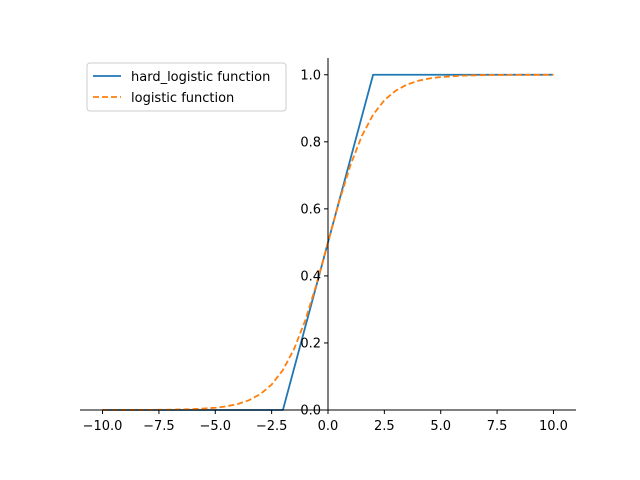 The image size is (640, 480). Describe the element at coordinates (215, 426) in the screenshot. I see `x-tick-label: −5.0` at that location.